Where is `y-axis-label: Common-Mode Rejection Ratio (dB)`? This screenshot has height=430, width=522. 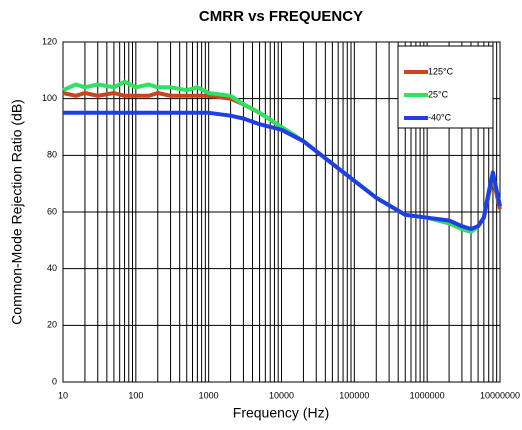
y-axis-label: Common-Mode Rejection Ratio (dB) is located at coordinates (17, 212).